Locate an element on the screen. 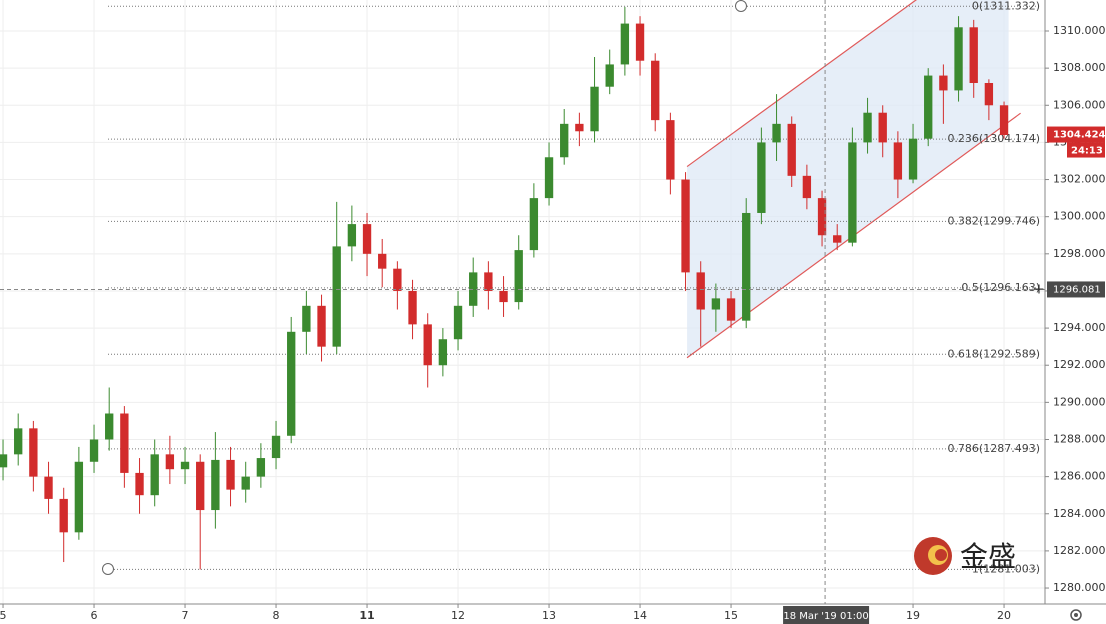 The image size is (1106, 624). x-tick-label: 20 is located at coordinates (1004, 615).